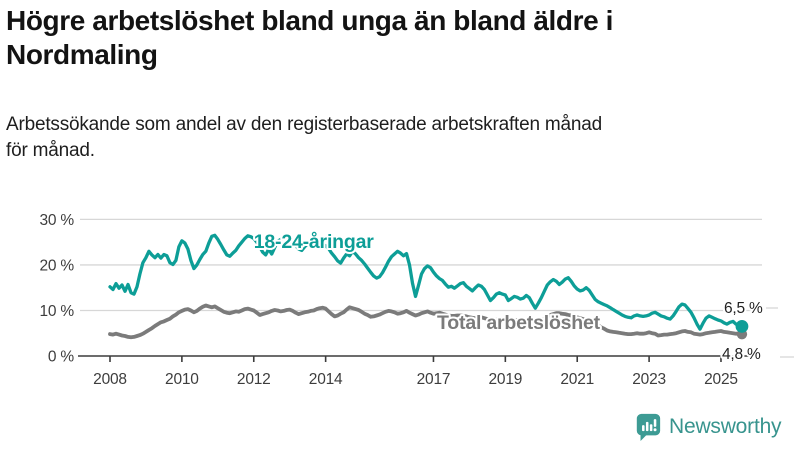 The height and width of the screenshot is (450, 800). Describe the element at coordinates (326, 379) in the screenshot. I see `x-tick-label: 2014` at that location.